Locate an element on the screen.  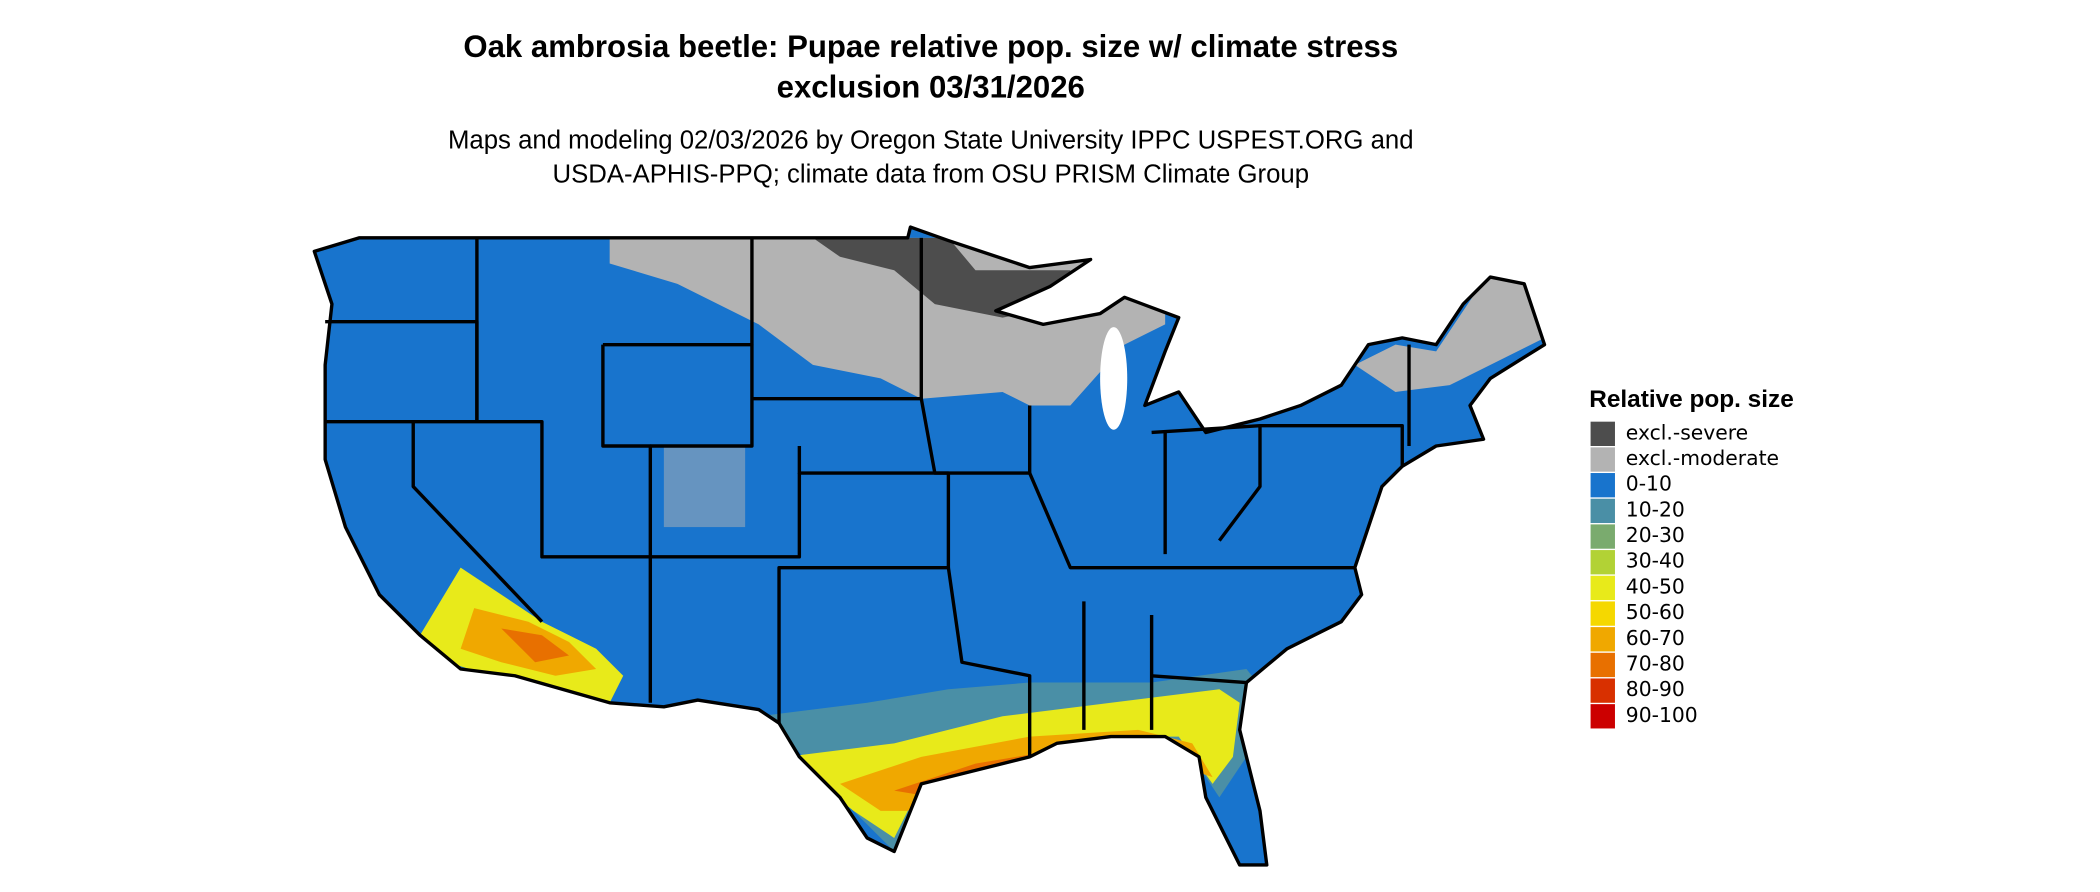
legend-label: 20-30 is located at coordinates (1655, 535).